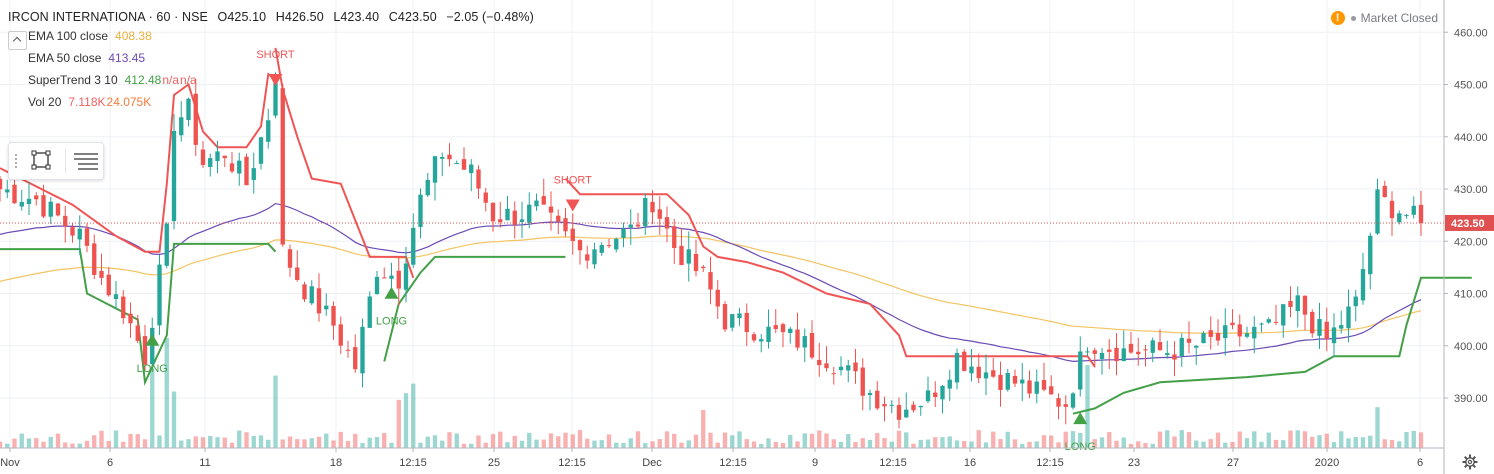  What do you see at coordinates (56, 161) in the screenshot?
I see `drawing-toolbar` at bounding box center [56, 161].